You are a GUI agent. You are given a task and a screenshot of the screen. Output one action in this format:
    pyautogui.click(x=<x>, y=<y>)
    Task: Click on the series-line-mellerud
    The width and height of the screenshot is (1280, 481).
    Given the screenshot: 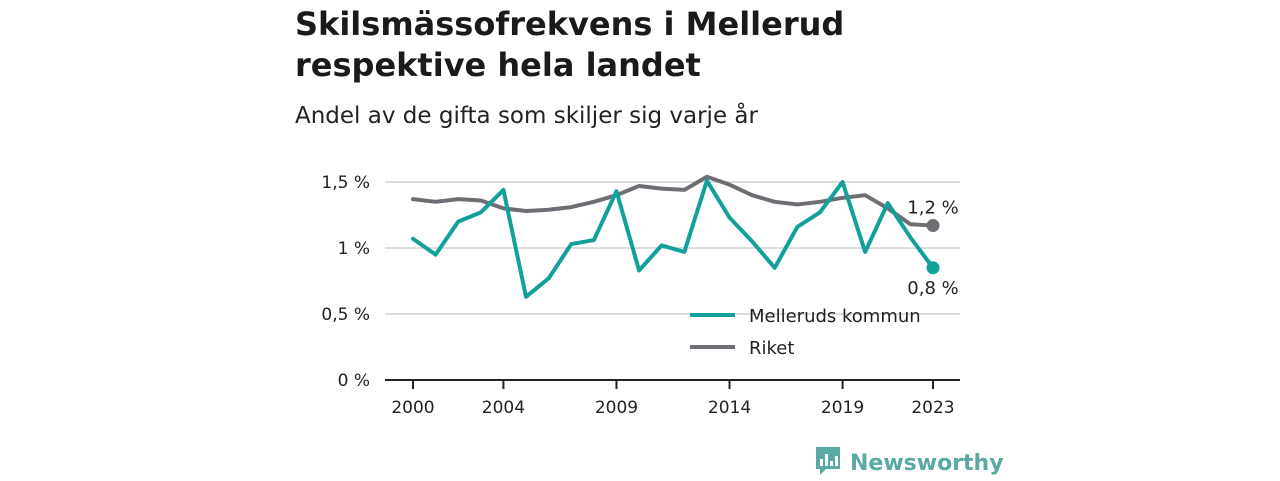 What is the action you would take?
    pyautogui.click(x=673, y=238)
    